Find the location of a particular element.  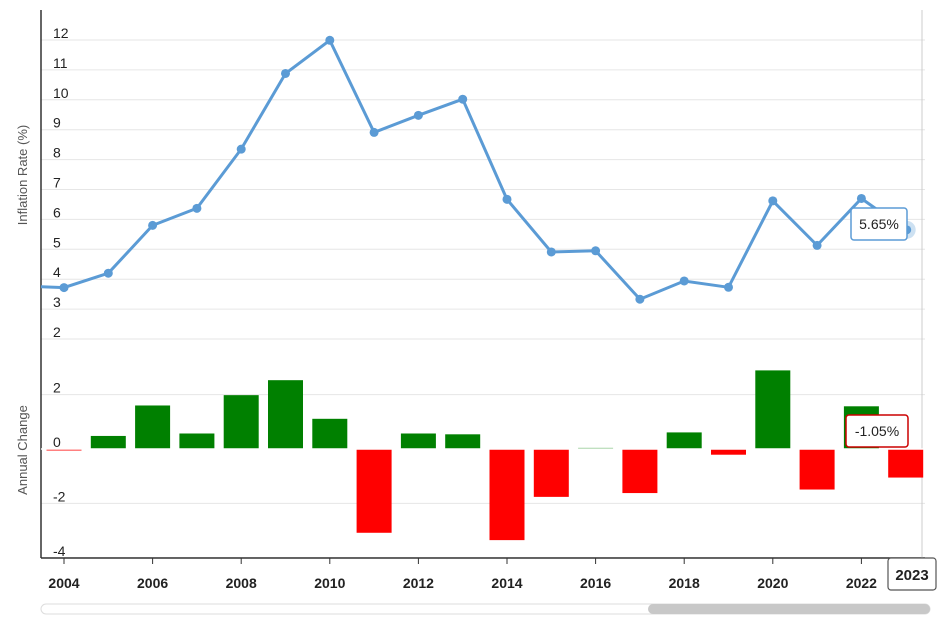

bar-2018 is located at coordinates (684, 440).